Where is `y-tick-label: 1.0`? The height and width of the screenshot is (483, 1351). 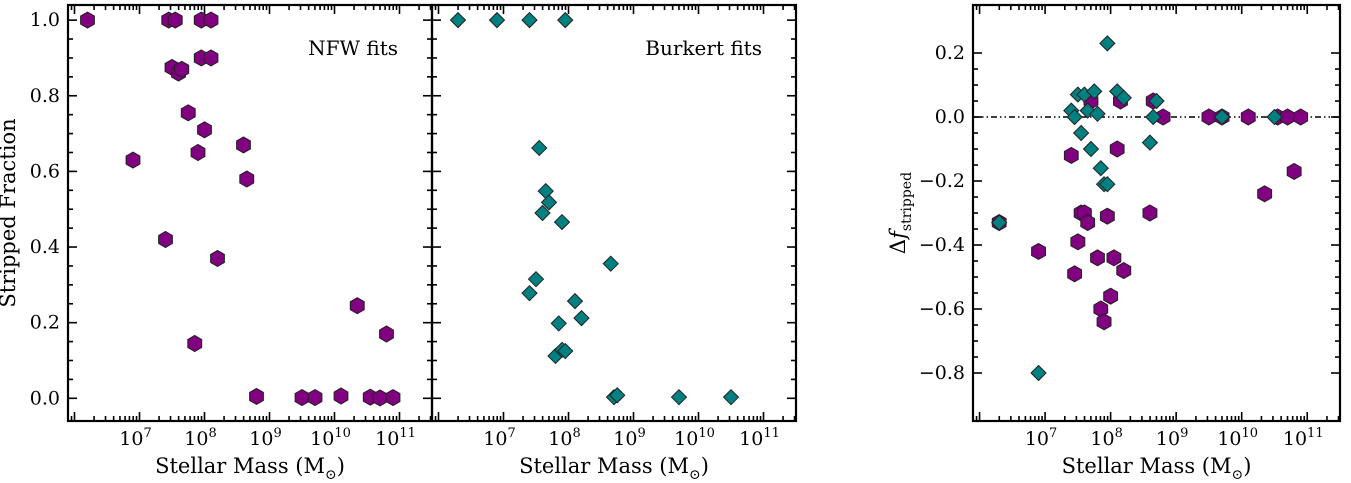 y-tick-label: 1.0 is located at coordinates (45, 20).